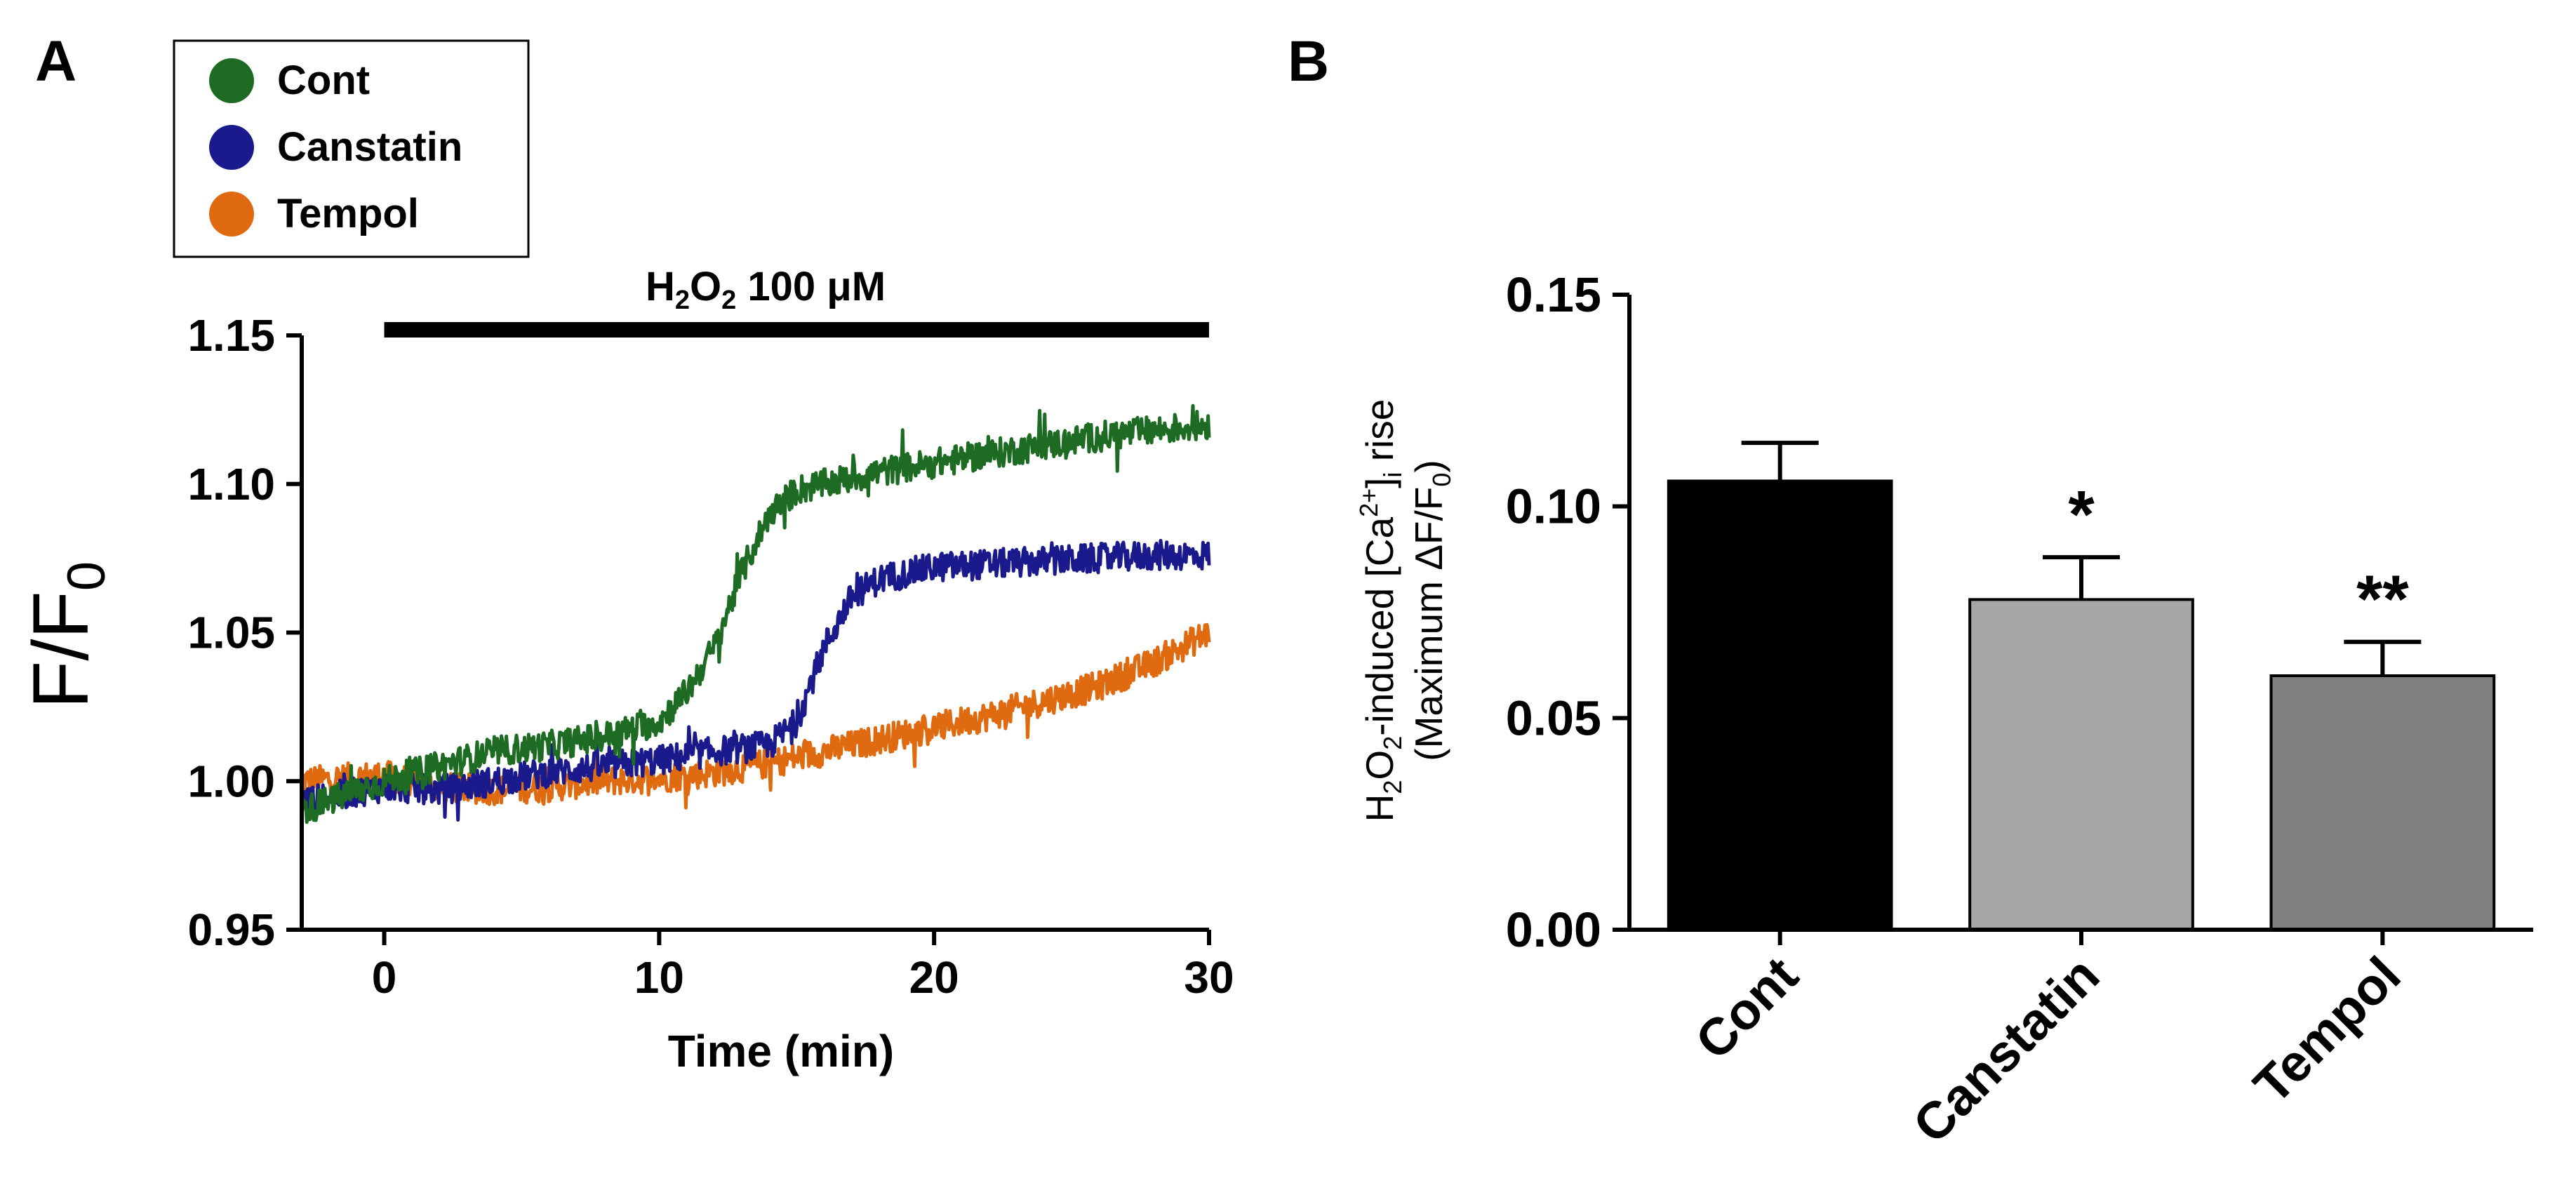 This screenshot has height=1202, width=2576. I want to click on panel-b-y-axis-label-line2: (Maximum ΔF/F0), so click(1431, 611).